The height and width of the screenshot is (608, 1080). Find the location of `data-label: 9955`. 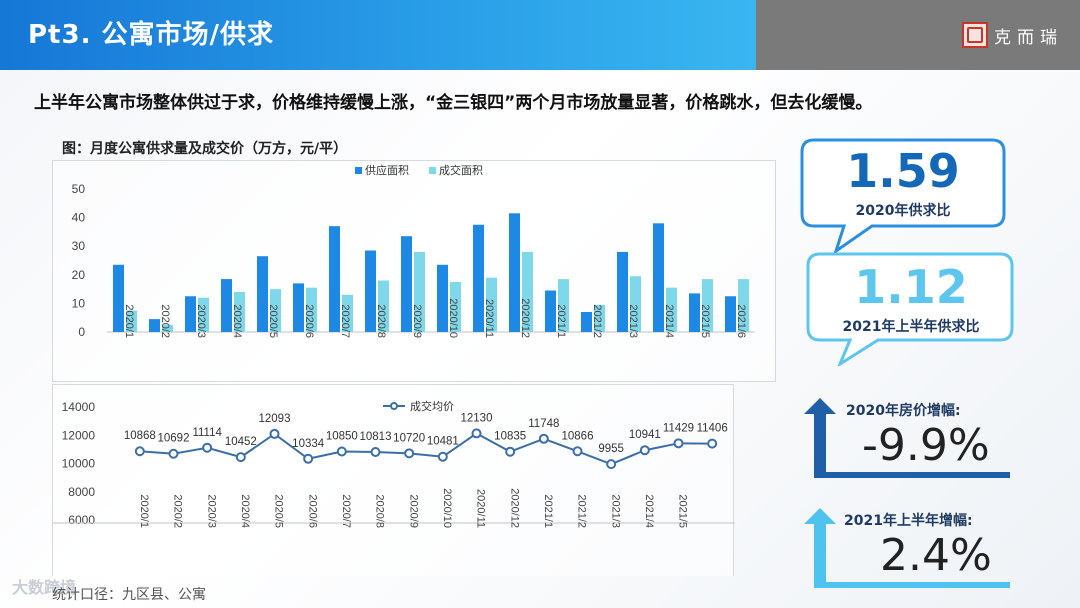

data-label: 9955 is located at coordinates (611, 449).